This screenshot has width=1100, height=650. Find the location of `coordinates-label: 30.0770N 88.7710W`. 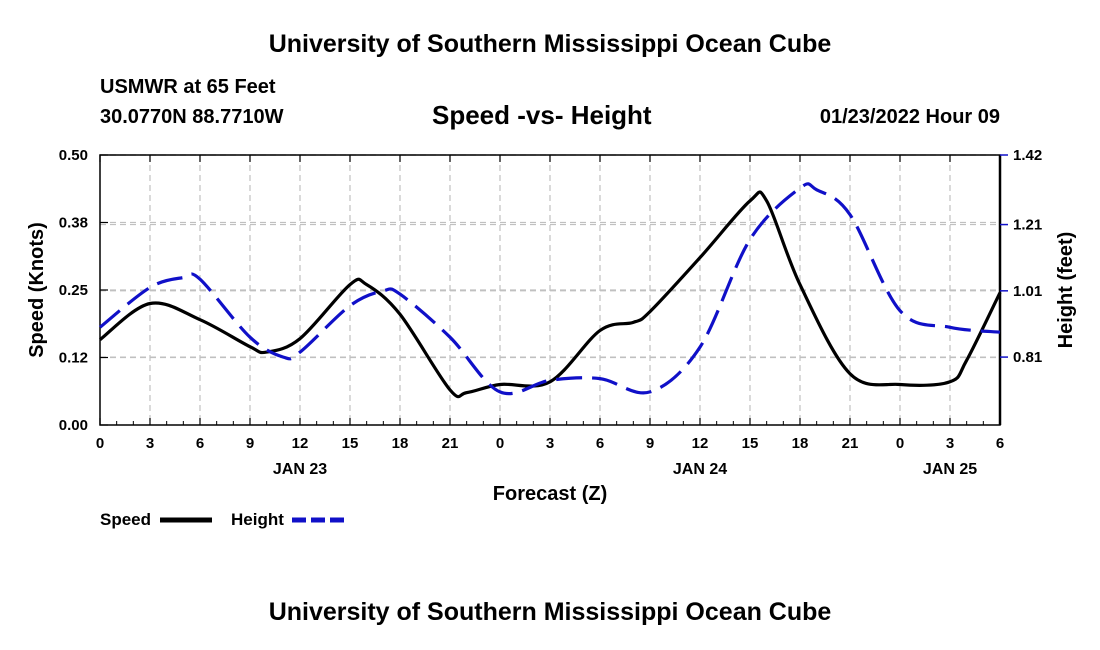

coordinates-label: 30.0770N 88.7710W is located at coordinates (192, 117).